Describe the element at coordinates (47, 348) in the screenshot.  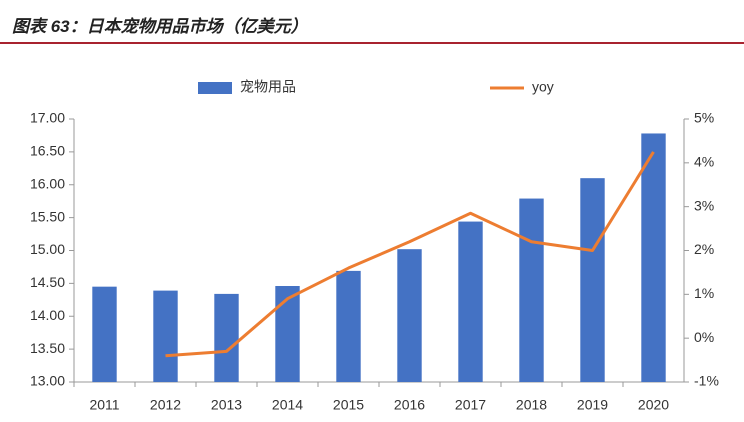
I see `y-tick-label: 13.50` at that location.